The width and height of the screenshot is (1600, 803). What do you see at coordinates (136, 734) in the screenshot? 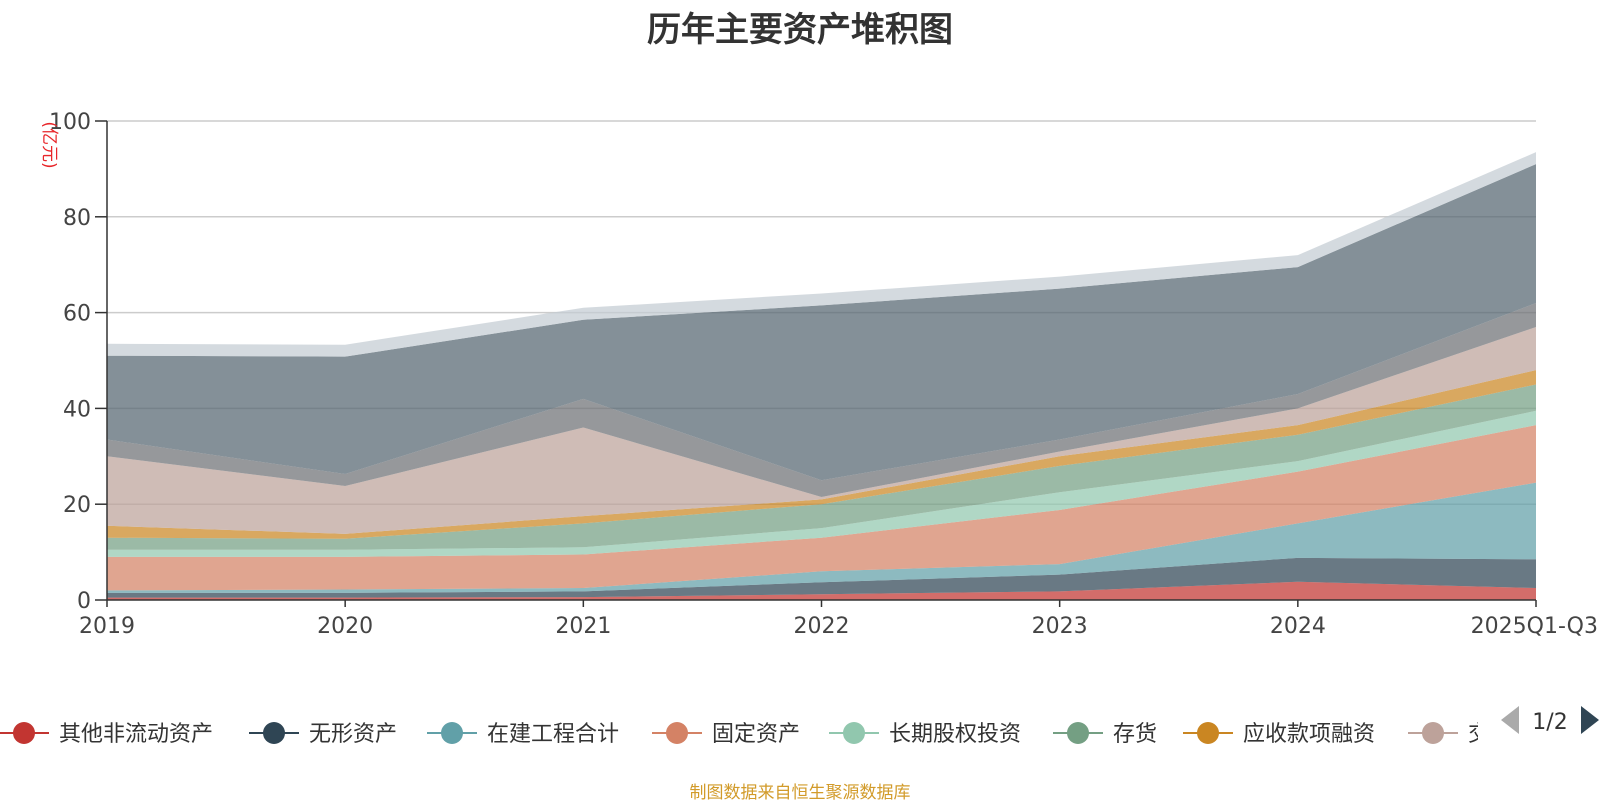
I see `legend-label: 其他非流动资产` at bounding box center [136, 734].